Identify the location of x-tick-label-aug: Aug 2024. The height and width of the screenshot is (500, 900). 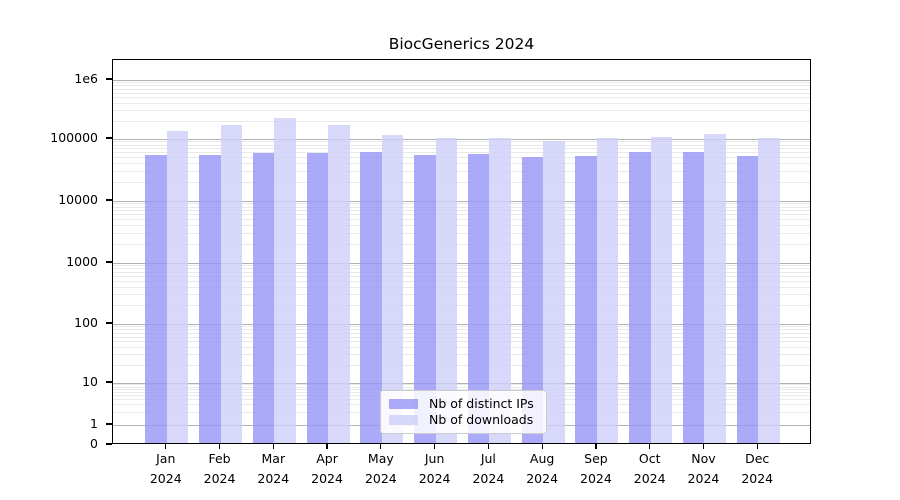
(542, 468).